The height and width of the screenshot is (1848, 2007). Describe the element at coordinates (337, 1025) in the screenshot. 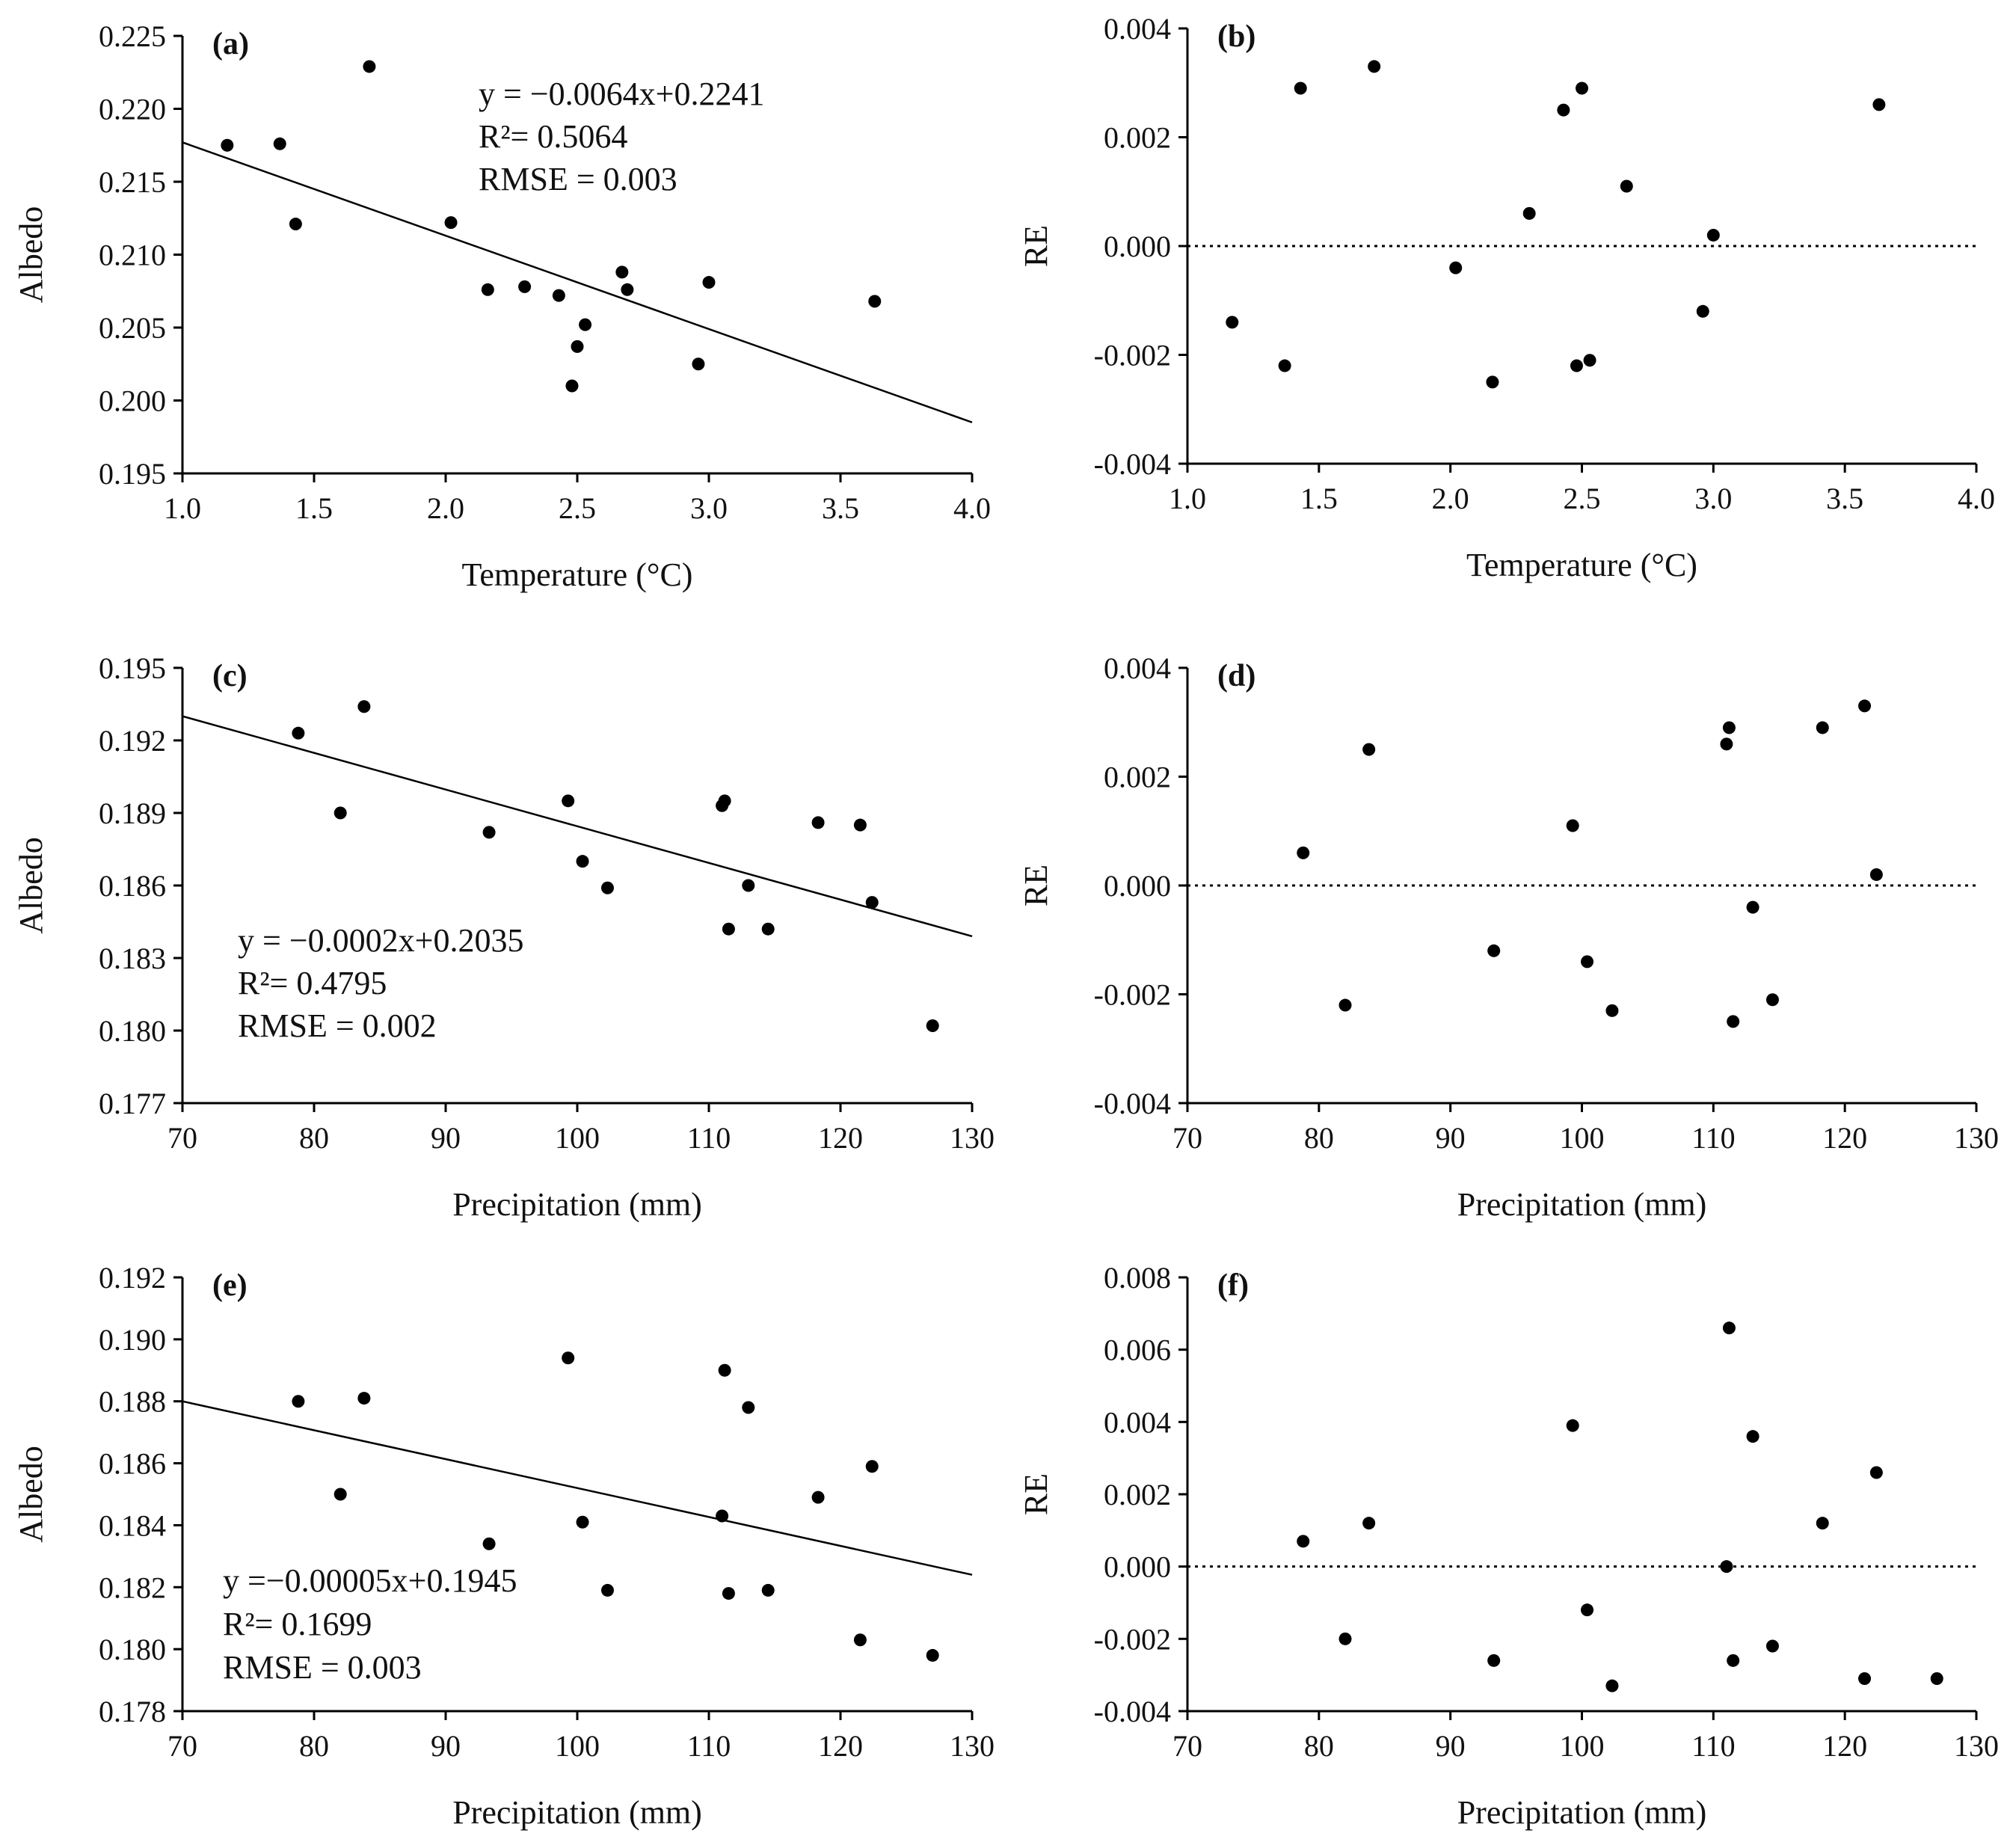

I see `regression-annotation: RMSE = 0.002` at that location.